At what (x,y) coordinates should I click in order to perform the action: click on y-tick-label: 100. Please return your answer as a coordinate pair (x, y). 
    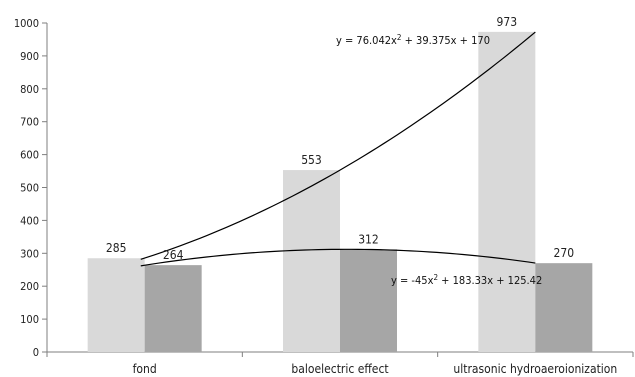
    Looking at the image, I should click on (29, 319).